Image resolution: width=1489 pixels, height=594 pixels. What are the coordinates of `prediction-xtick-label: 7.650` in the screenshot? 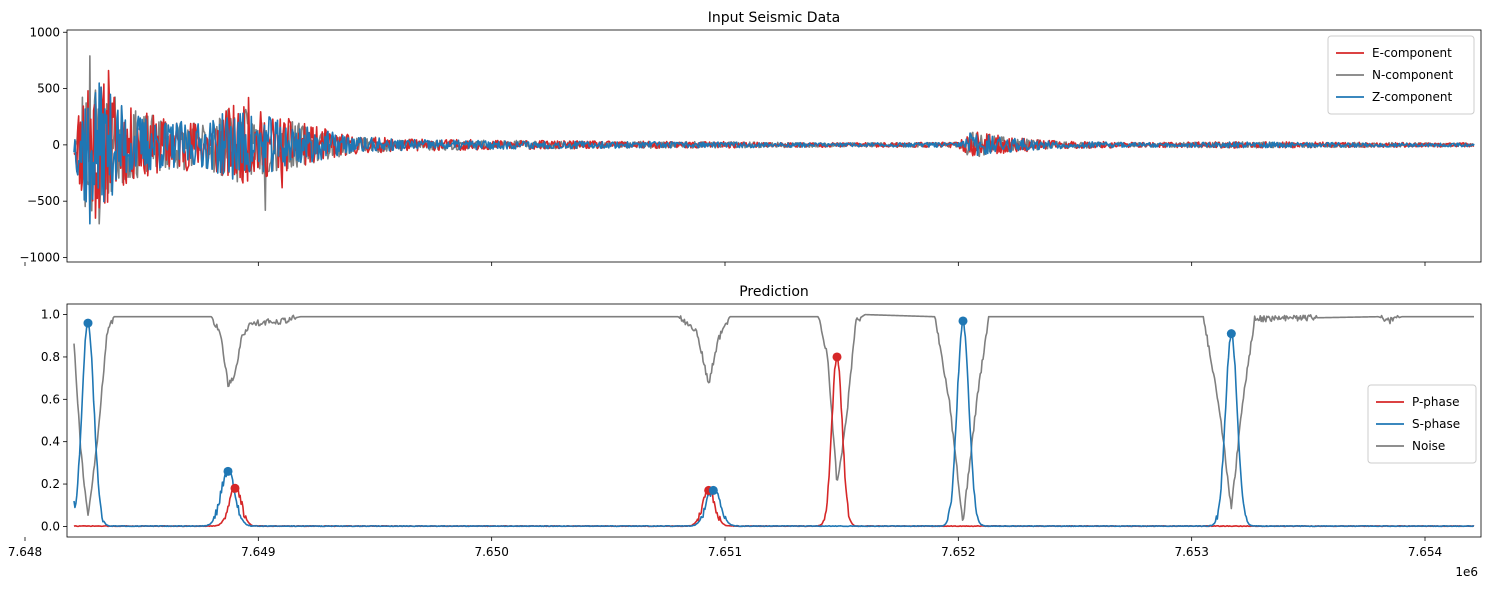 It's located at (491, 552).